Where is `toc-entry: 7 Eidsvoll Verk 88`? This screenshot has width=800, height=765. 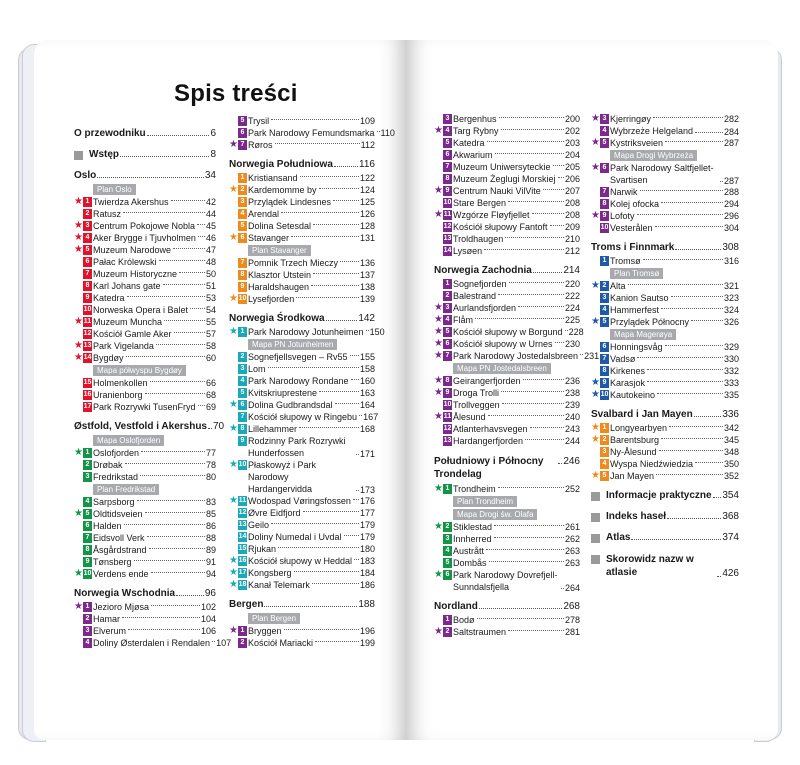
toc-entry: 7 Eidsvoll Verk 88 is located at coordinates (145, 538).